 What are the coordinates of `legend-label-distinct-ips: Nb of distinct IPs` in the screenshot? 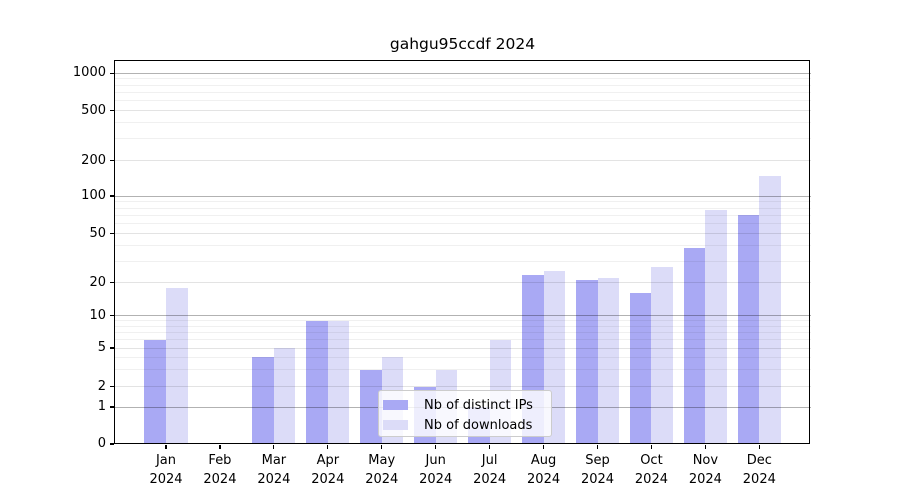 It's located at (478, 405).